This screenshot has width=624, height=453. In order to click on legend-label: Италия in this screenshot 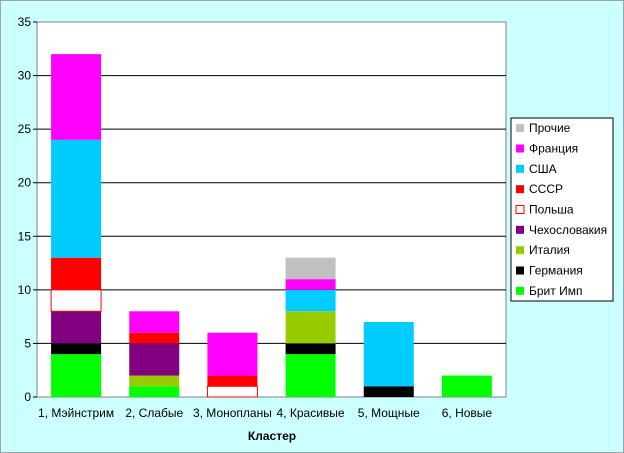, I will do `click(549, 250)`.